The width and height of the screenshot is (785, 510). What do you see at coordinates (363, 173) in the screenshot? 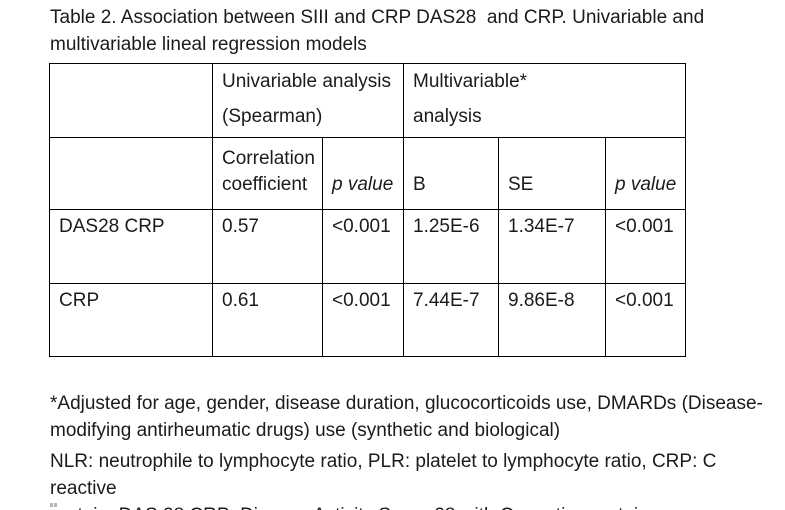
I see `header-p-value-univariable: p value` at bounding box center [363, 173].